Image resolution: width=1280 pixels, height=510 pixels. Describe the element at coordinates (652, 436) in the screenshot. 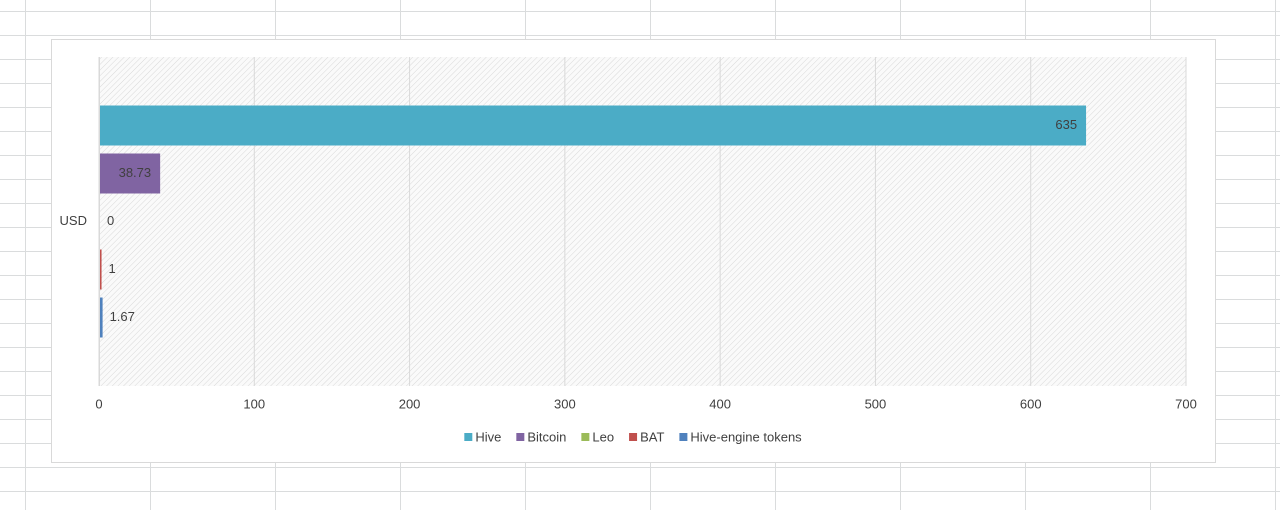

I see `legend-label: BAT` at that location.